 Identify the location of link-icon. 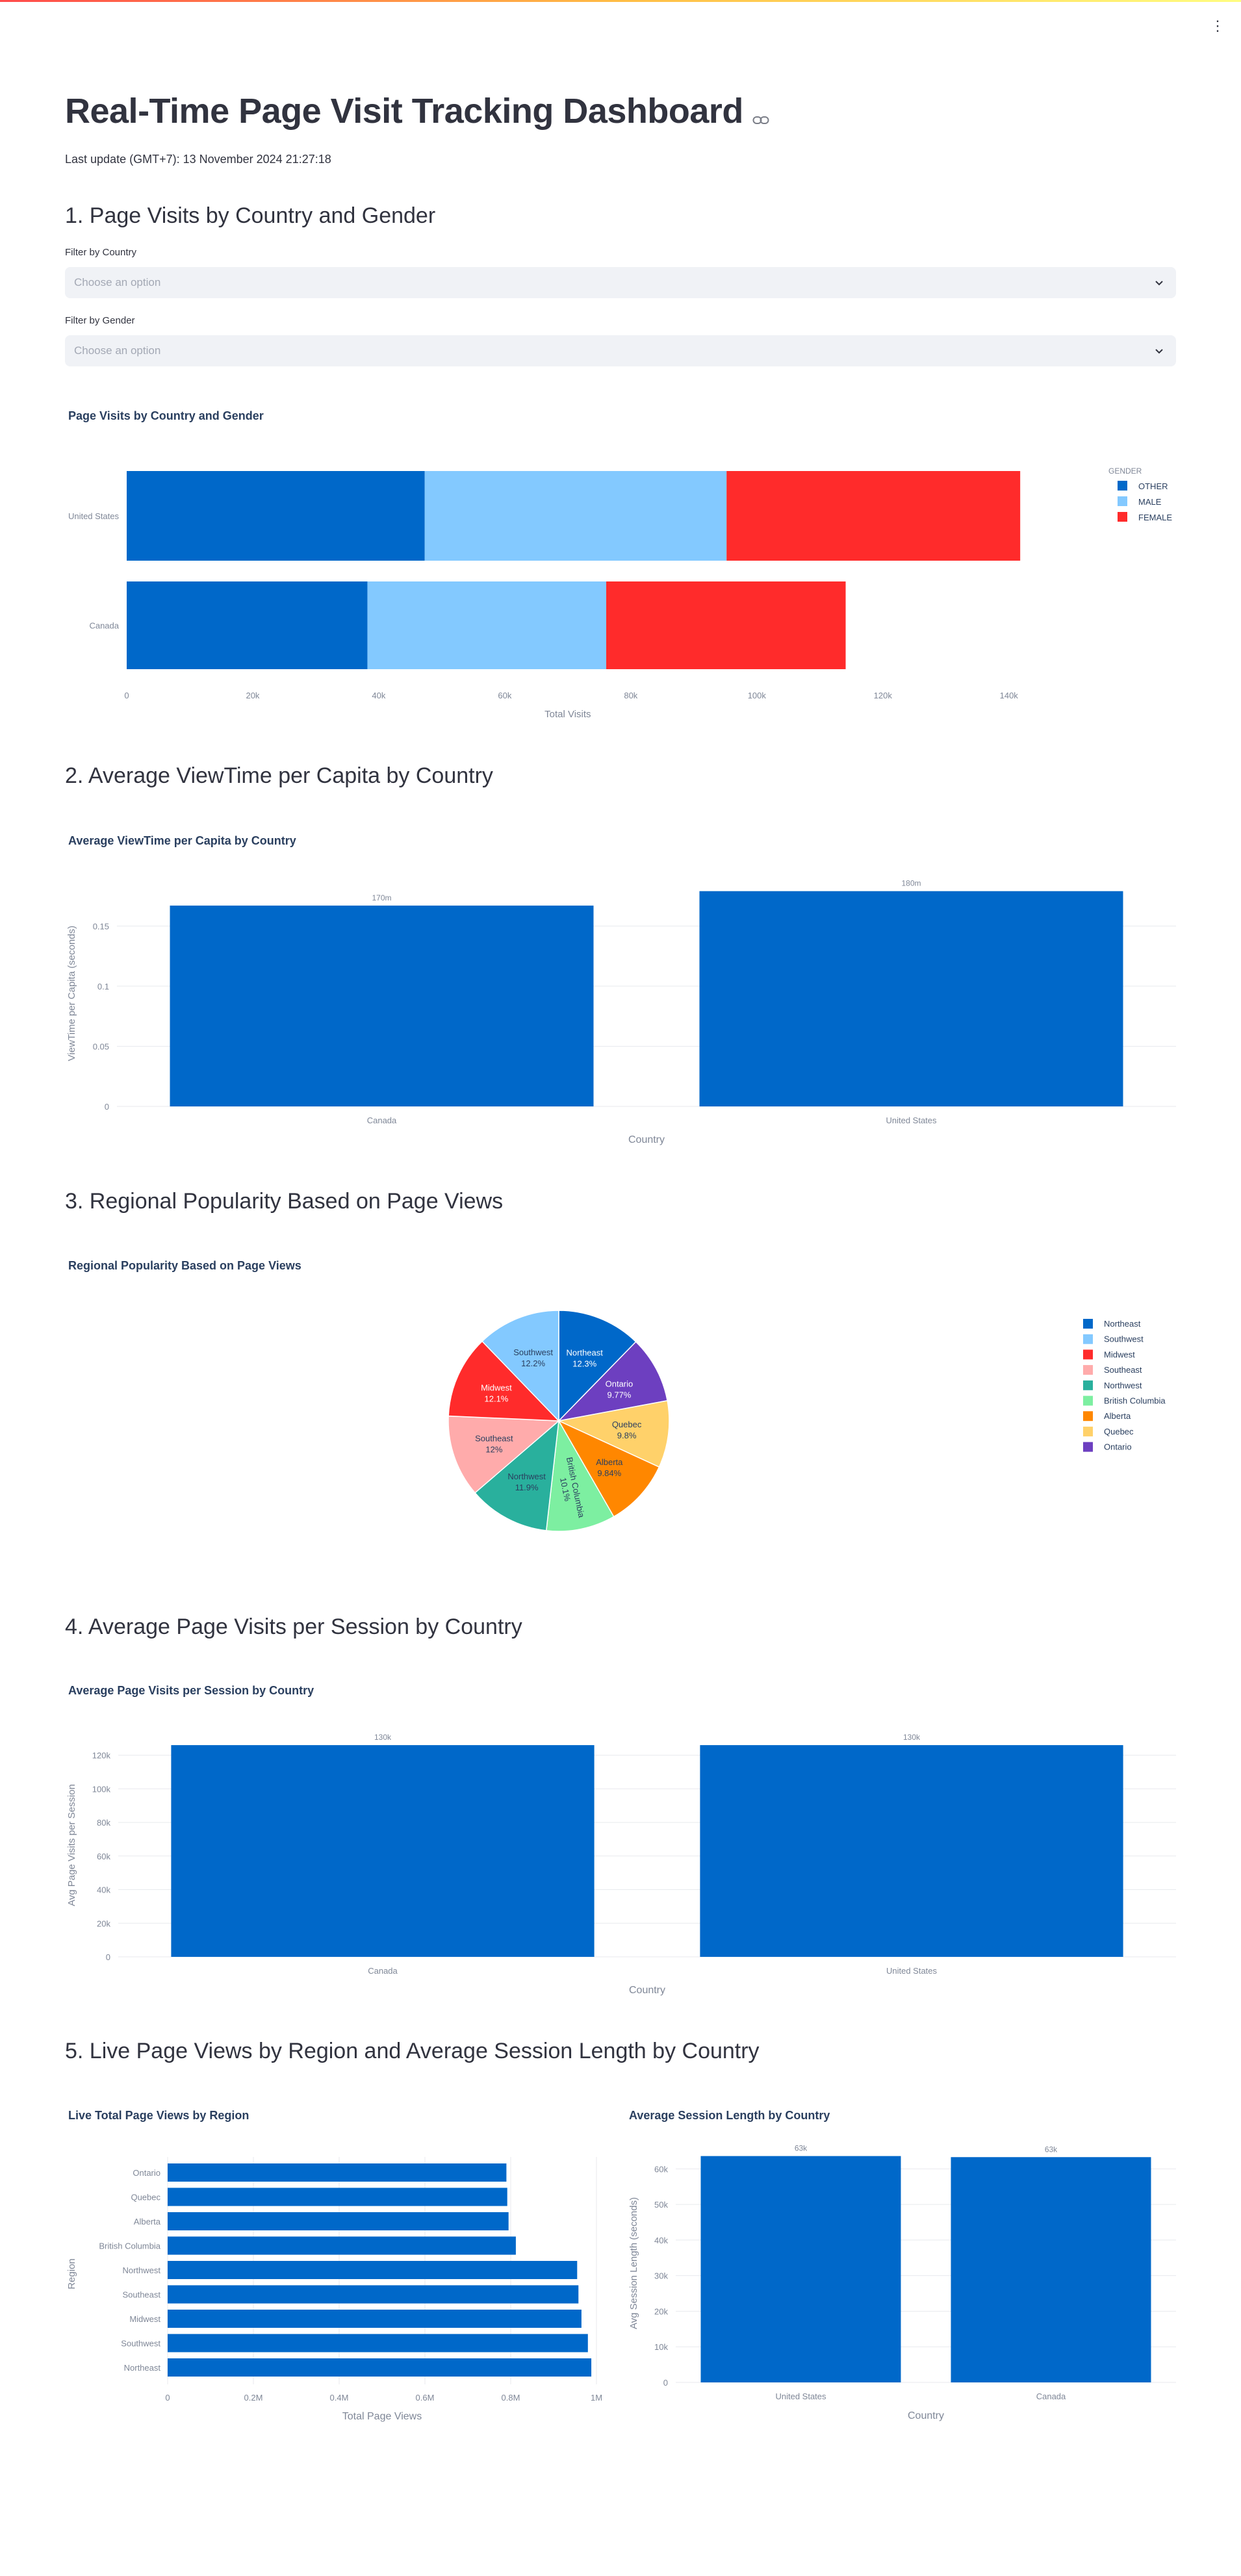
(760, 114).